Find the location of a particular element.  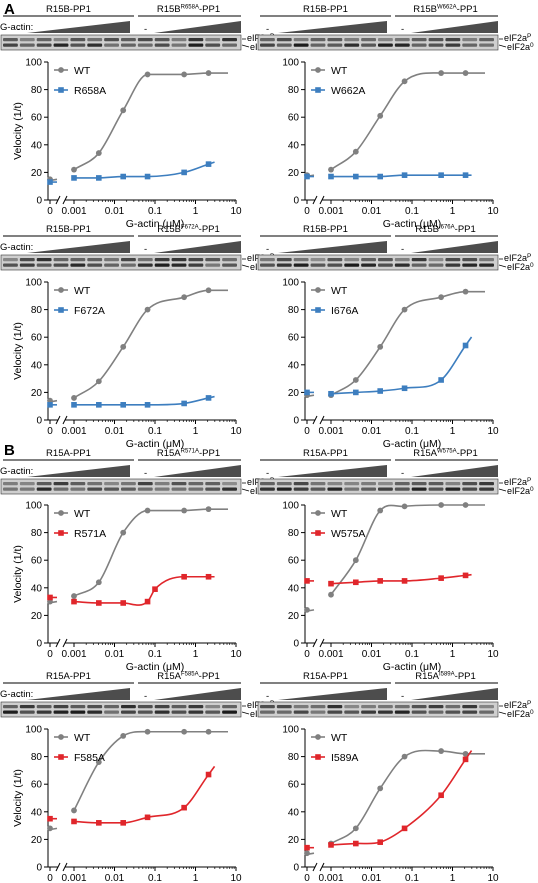

construct-label-wt: R15B-PP1 is located at coordinates (325, 229).